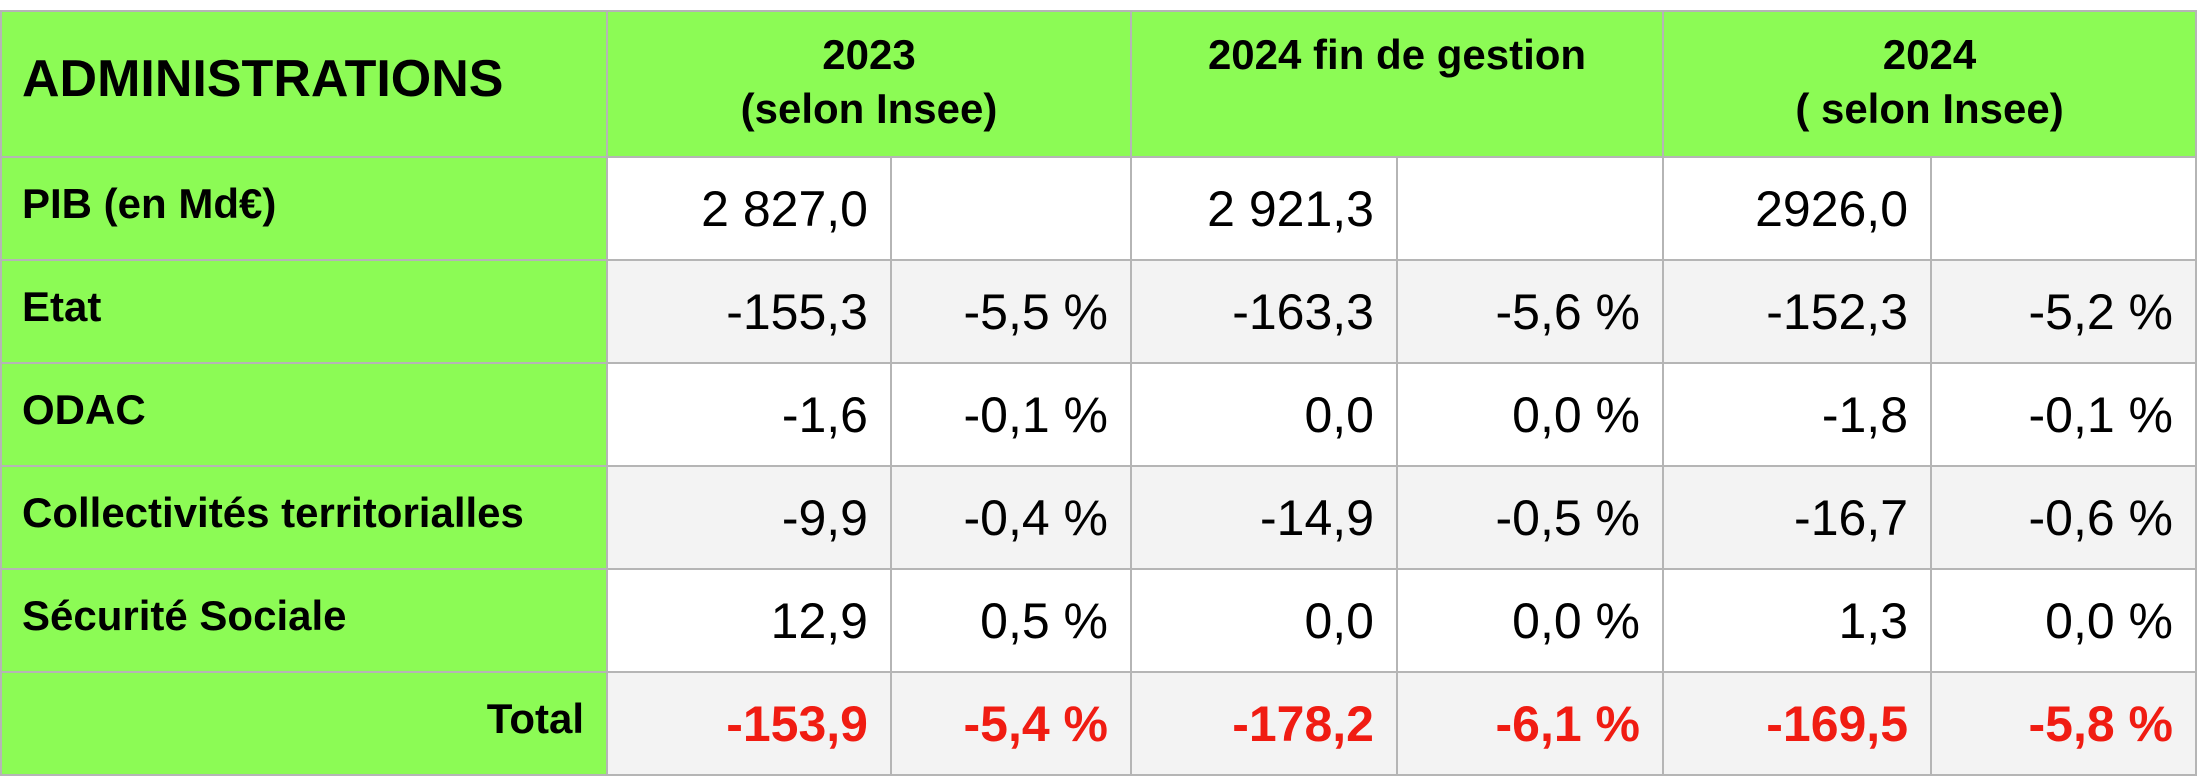 Image resolution: width=2200 pixels, height=779 pixels. Describe the element at coordinates (304, 208) in the screenshot. I see `row-label: PIB (en Md€)` at that location.